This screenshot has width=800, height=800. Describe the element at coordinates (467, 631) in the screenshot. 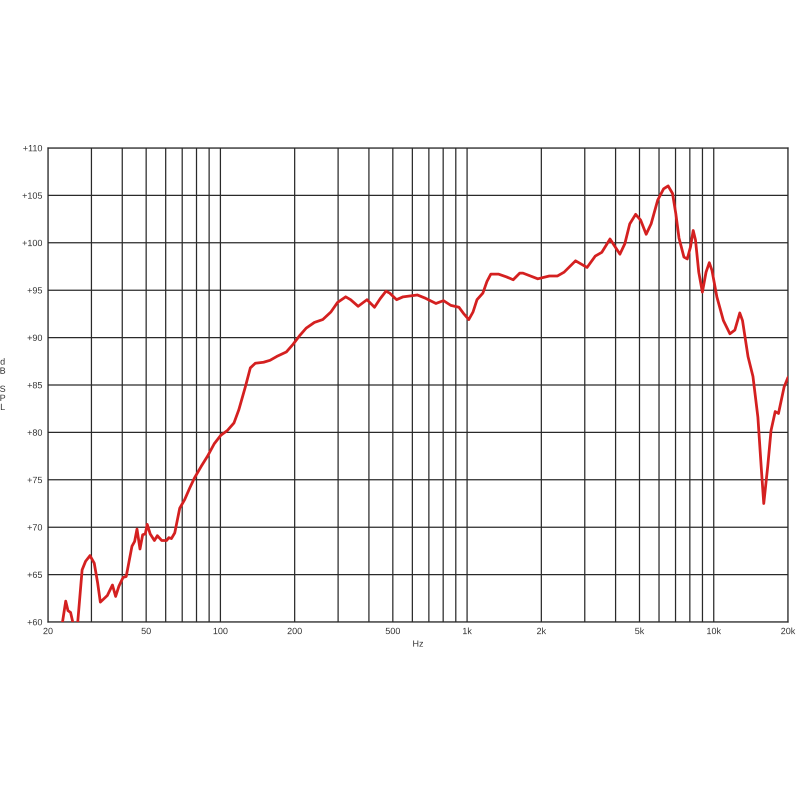

I see `x-tick-label: 1k` at that location.